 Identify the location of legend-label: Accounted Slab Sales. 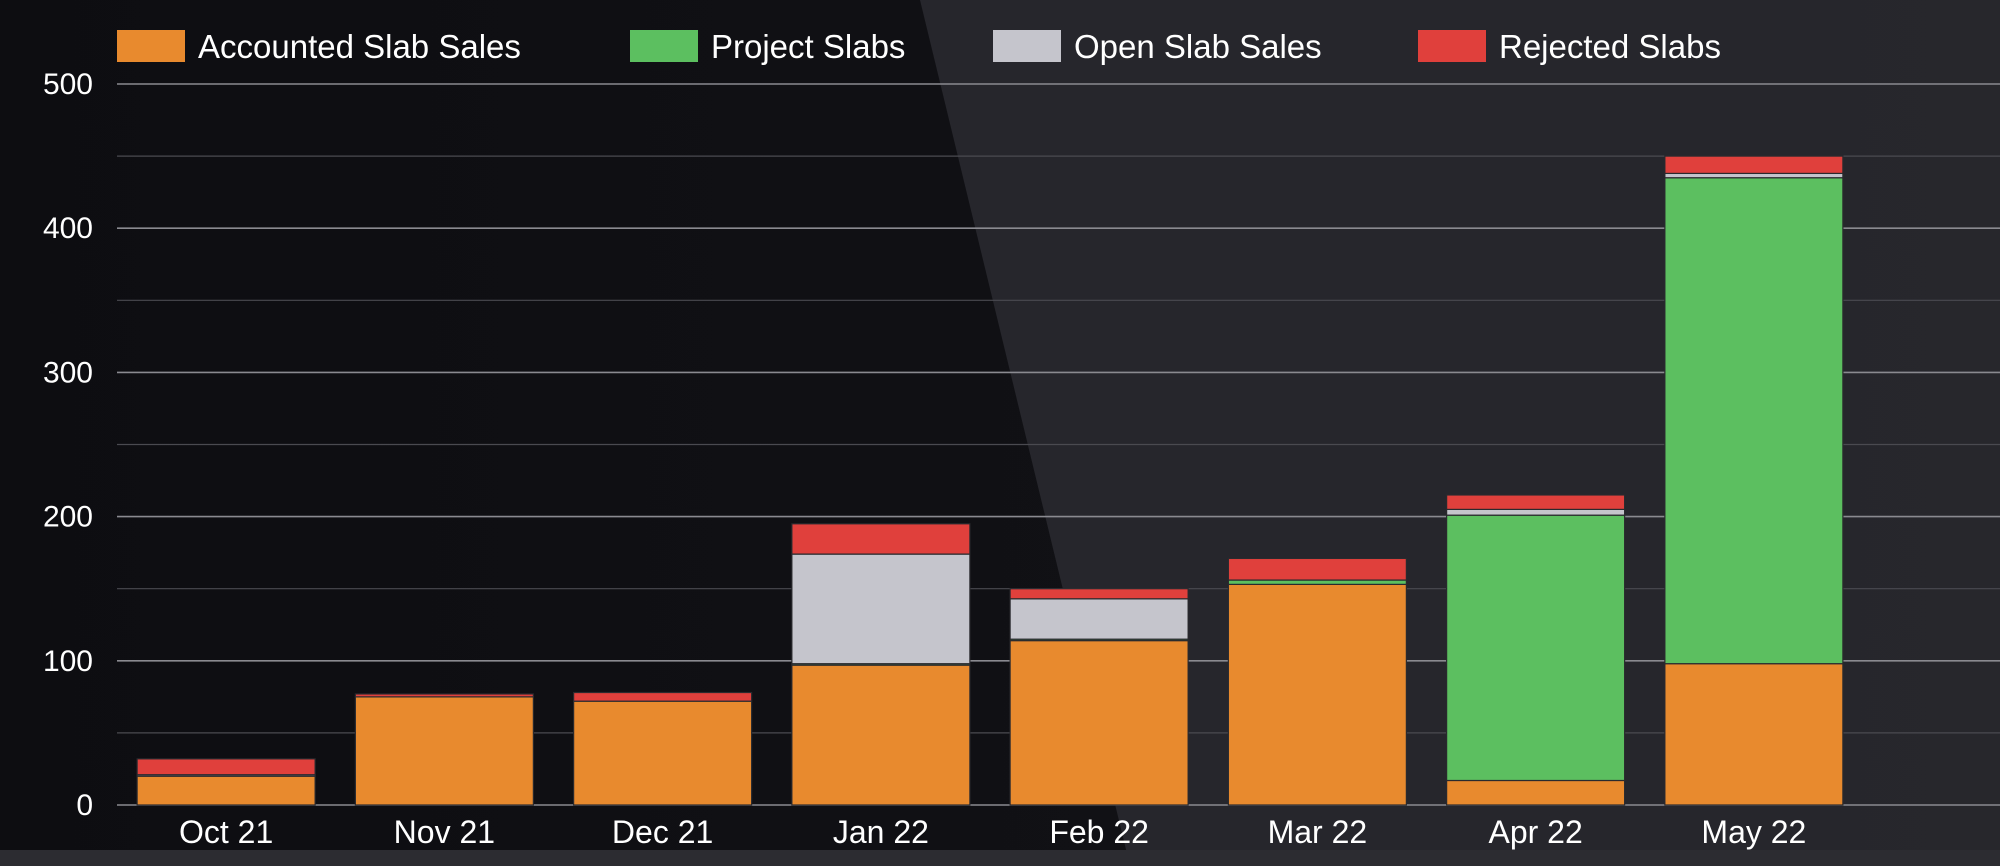
(359, 46).